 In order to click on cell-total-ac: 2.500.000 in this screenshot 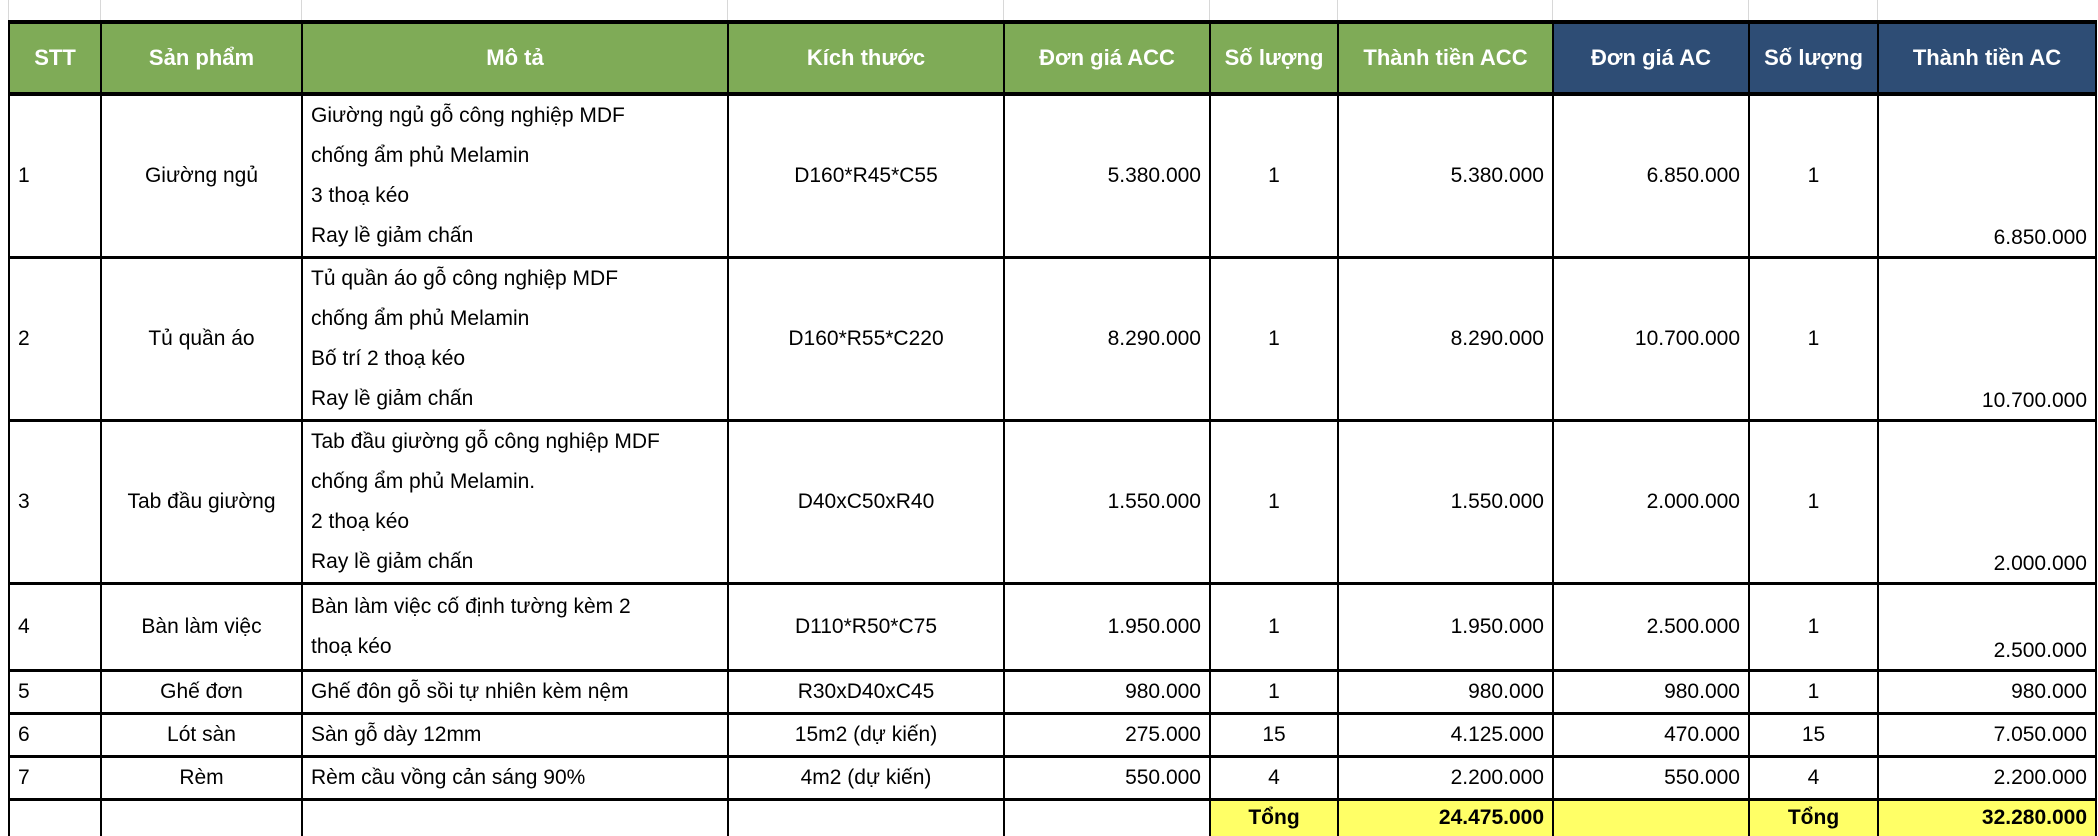, I will do `click(1987, 627)`.